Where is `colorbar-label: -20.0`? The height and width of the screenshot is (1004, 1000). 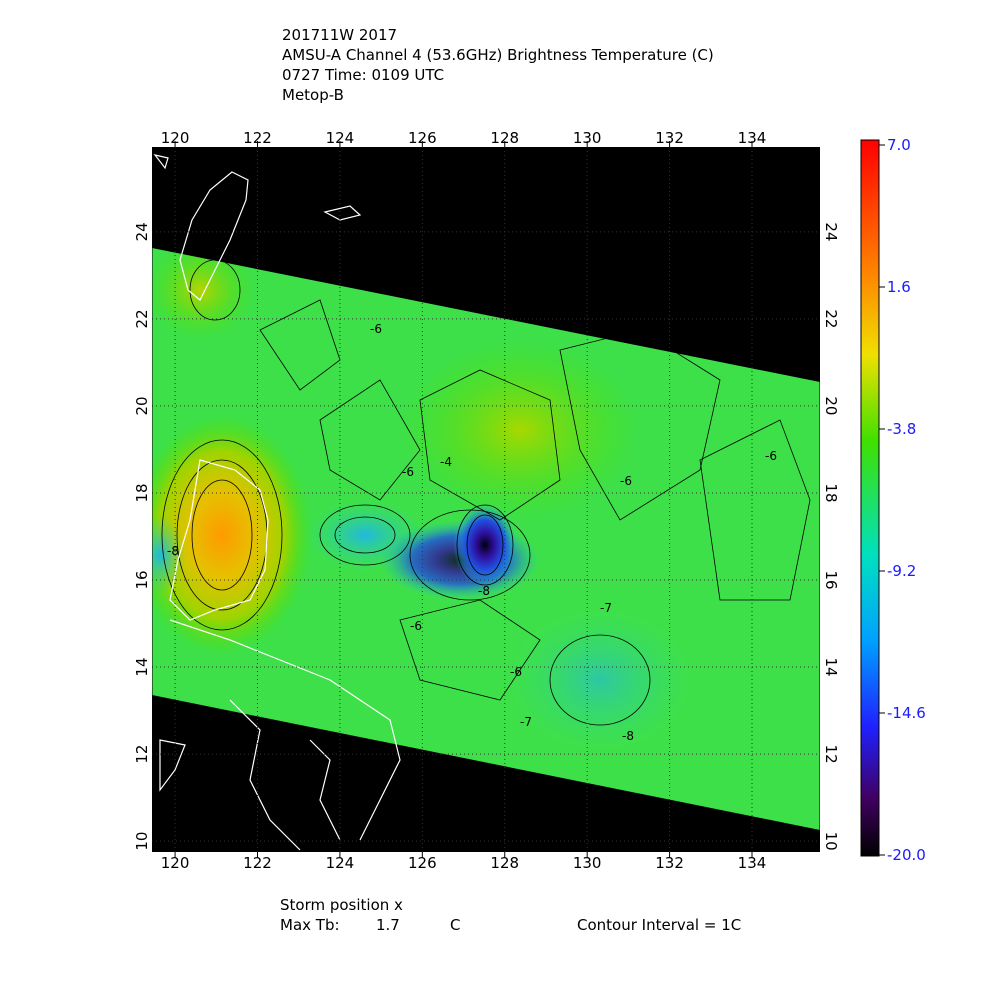
colorbar-label: -20.0 is located at coordinates (906, 855).